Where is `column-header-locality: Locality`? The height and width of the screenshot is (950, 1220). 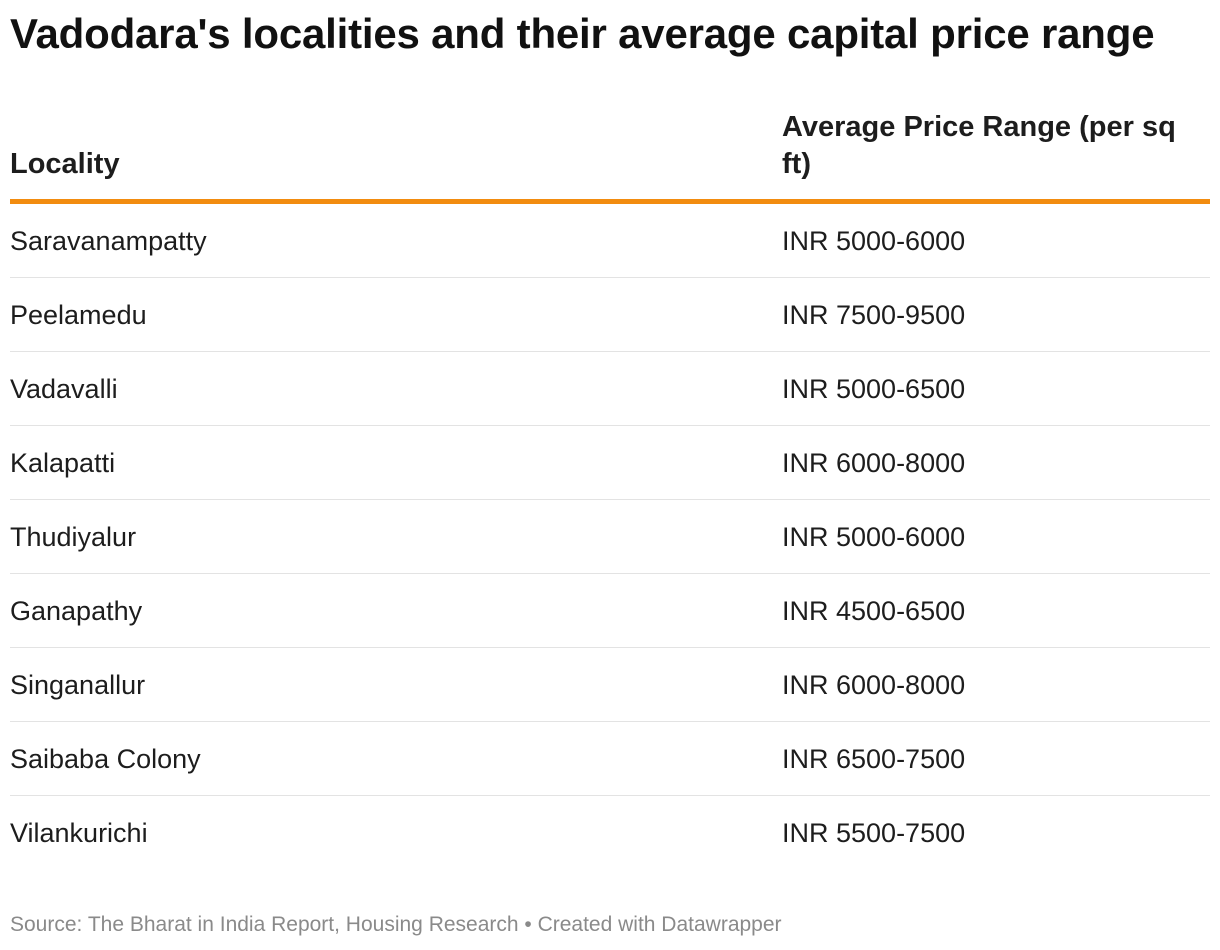 column-header-locality: Locality is located at coordinates (65, 164).